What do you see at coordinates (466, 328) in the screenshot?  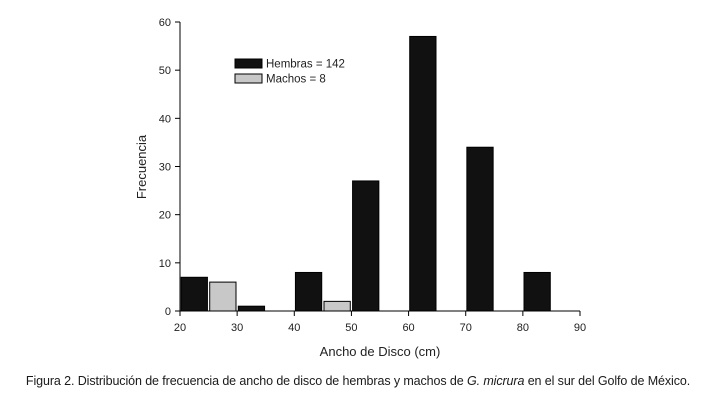 I see `x-tick-label-70: 70` at bounding box center [466, 328].